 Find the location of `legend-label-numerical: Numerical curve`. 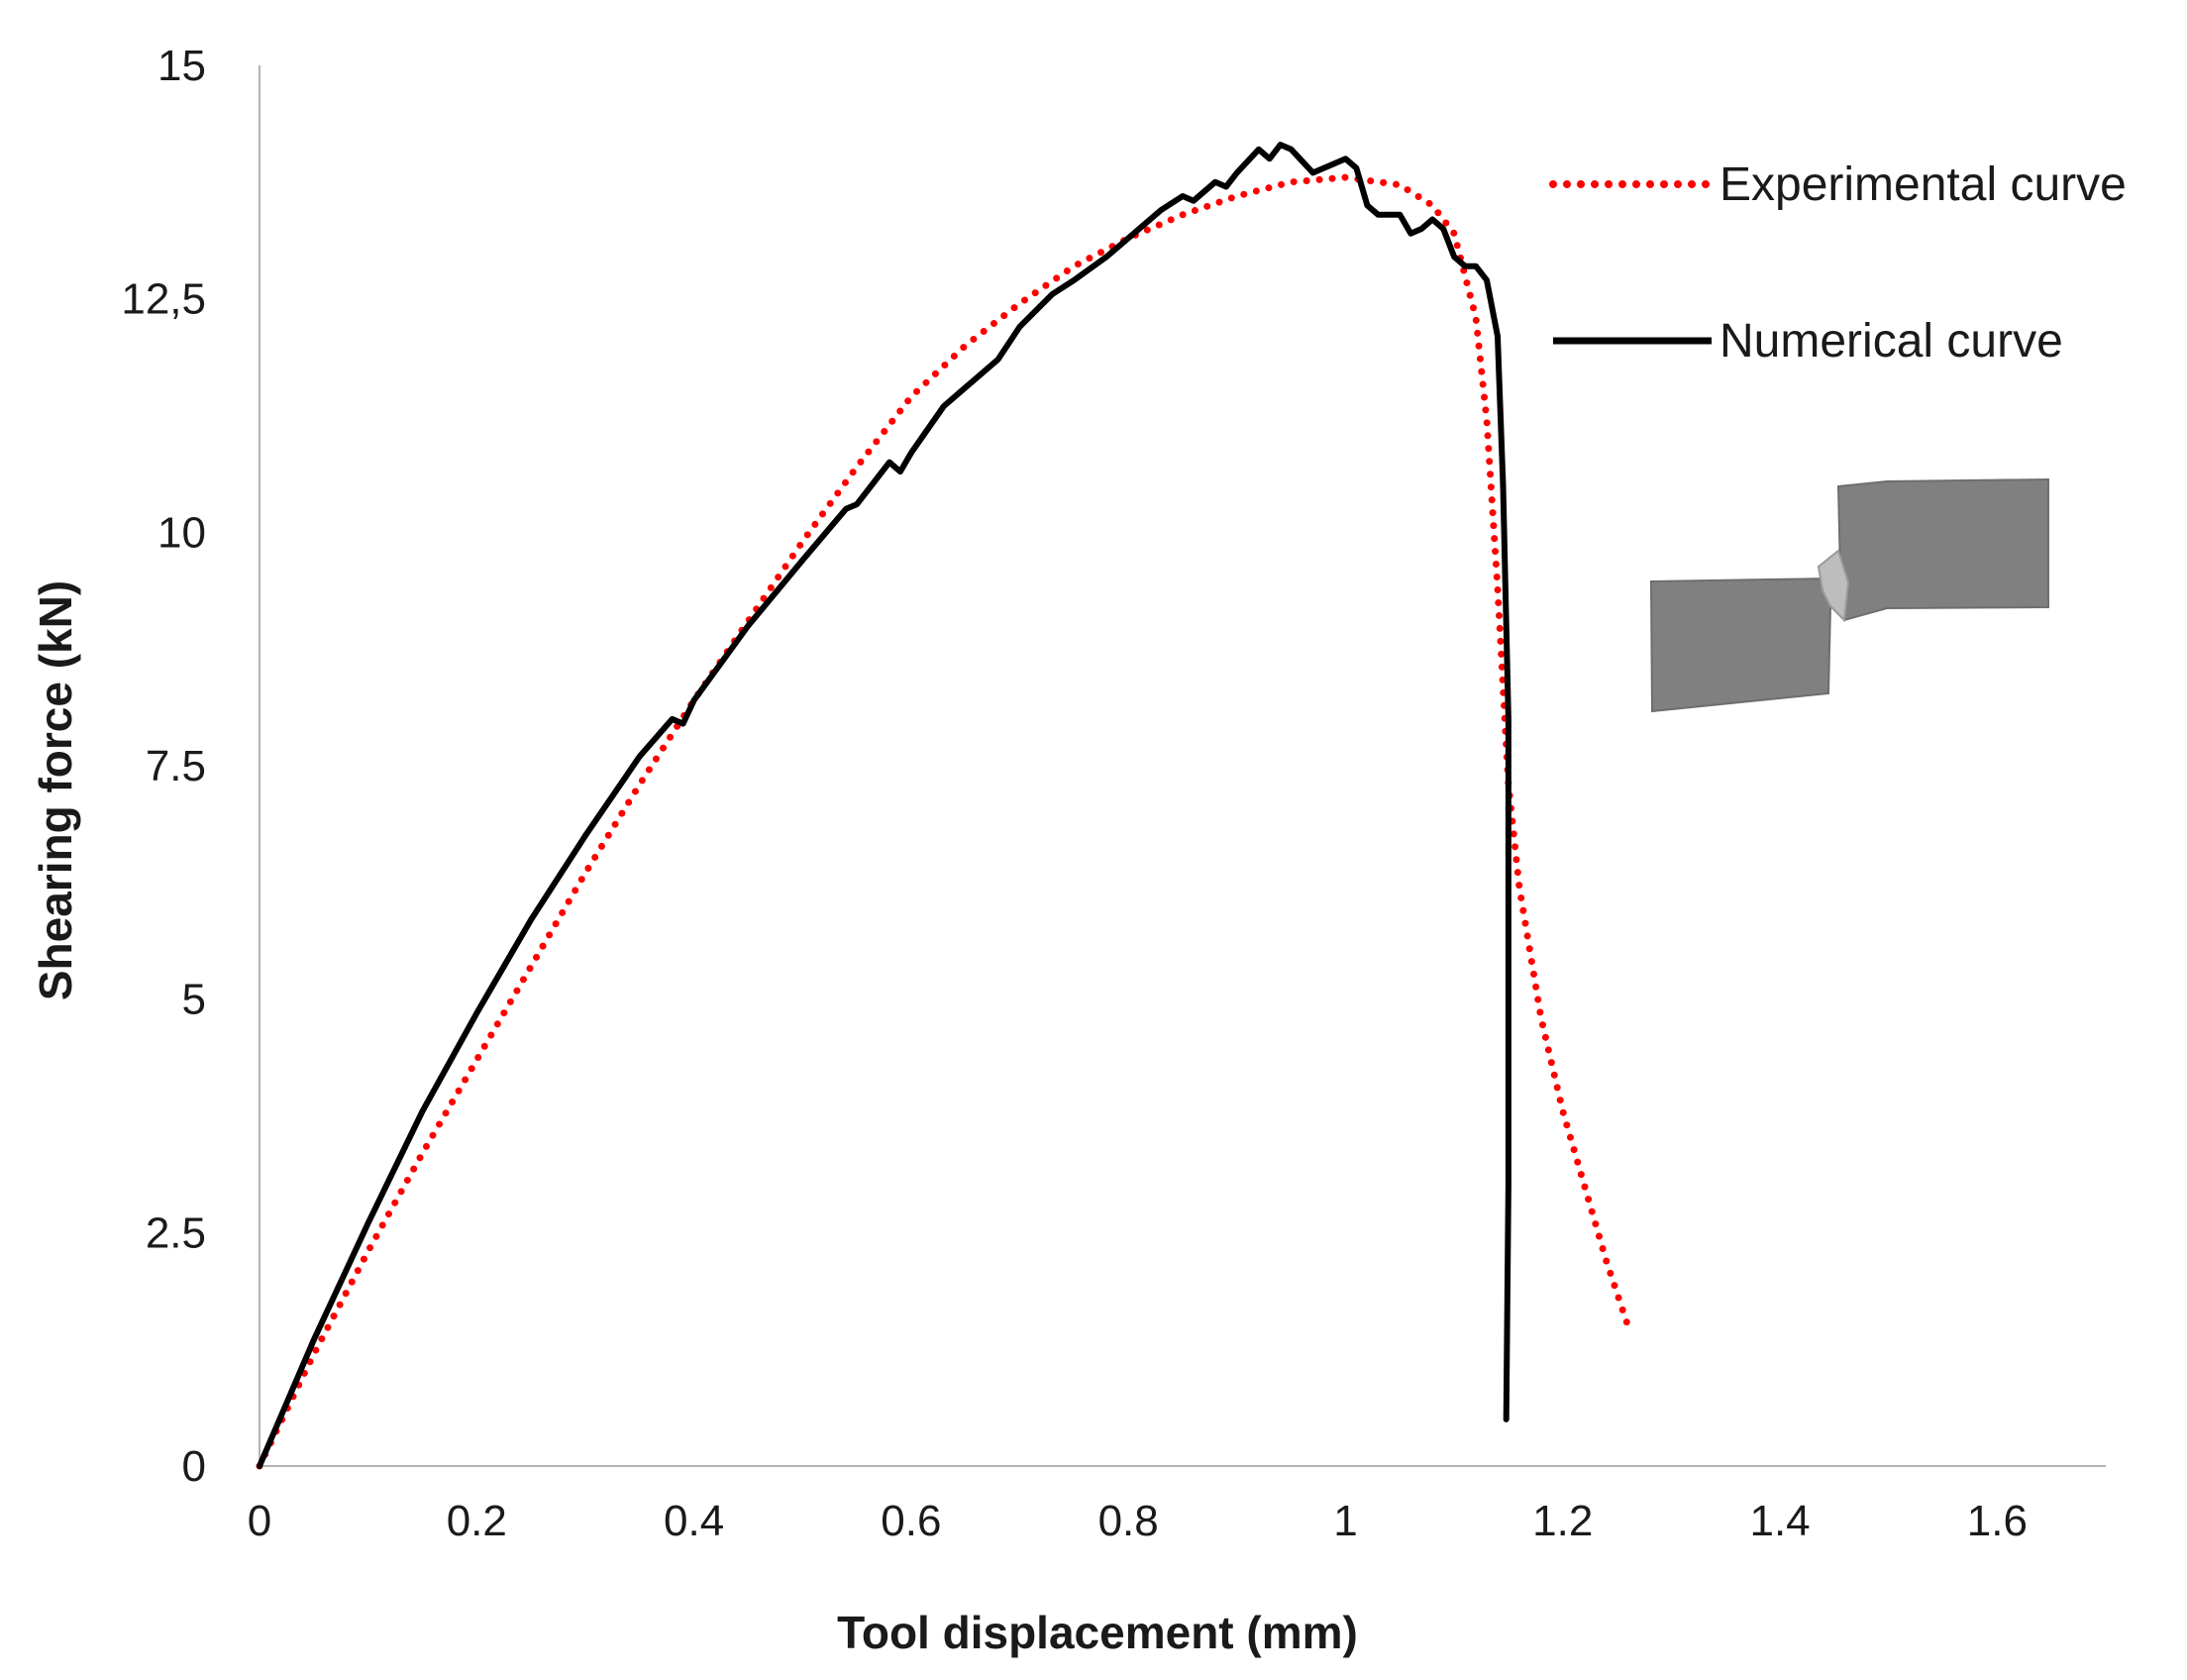

legend-label-numerical: Numerical curve is located at coordinates (1891, 341).